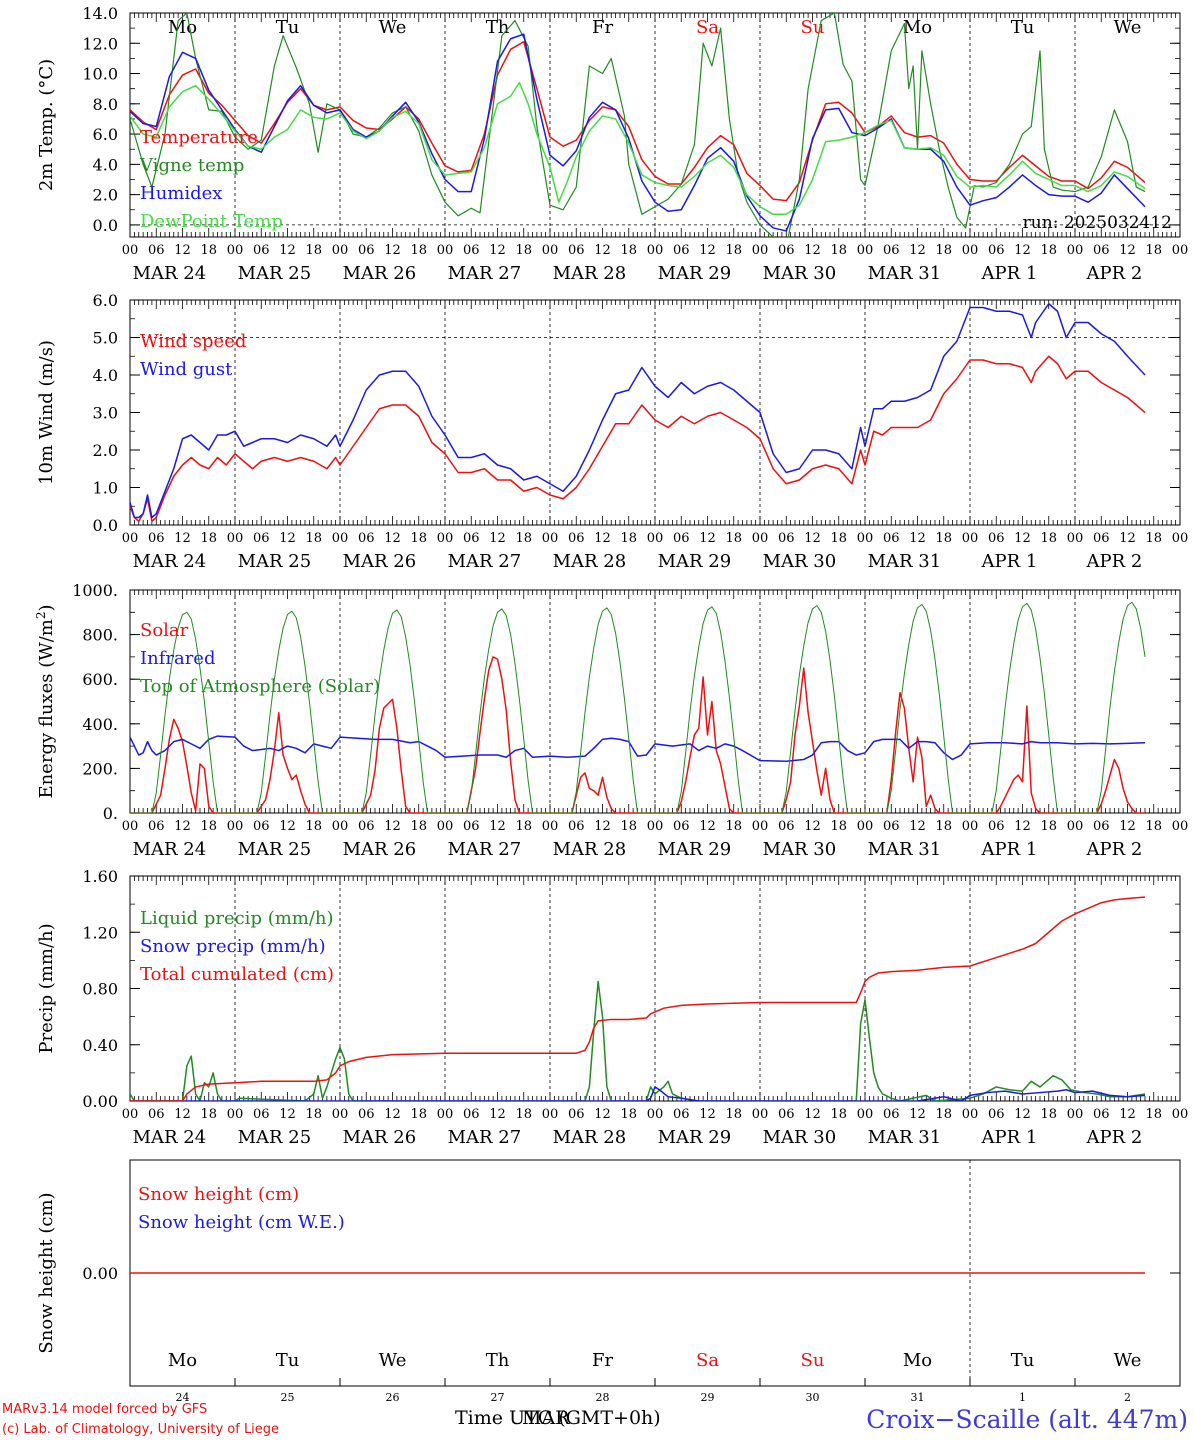 The image size is (1194, 1440). Describe the element at coordinates (813, 1360) in the screenshot. I see `weekday-label: Su` at that location.